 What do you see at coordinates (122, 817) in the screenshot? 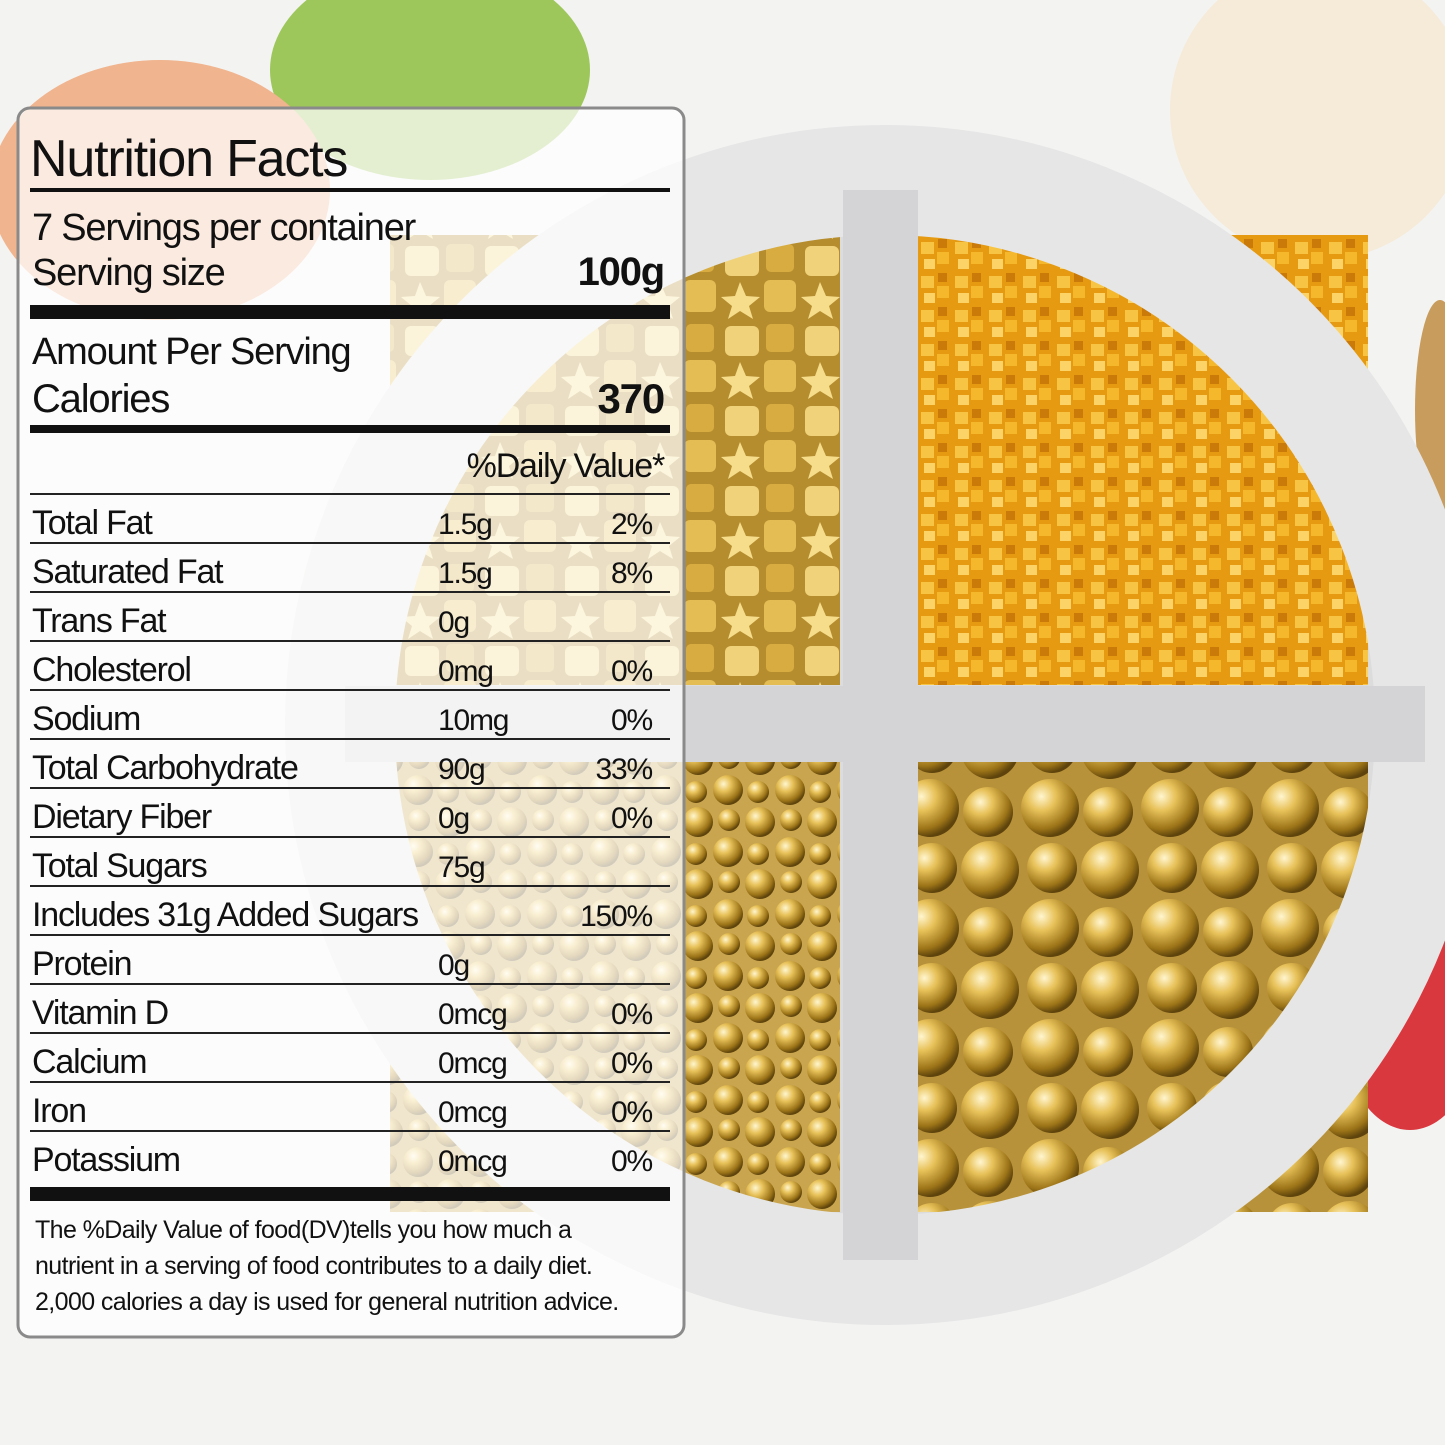
I see `nutrient-name: Dietary Fiber` at bounding box center [122, 817].